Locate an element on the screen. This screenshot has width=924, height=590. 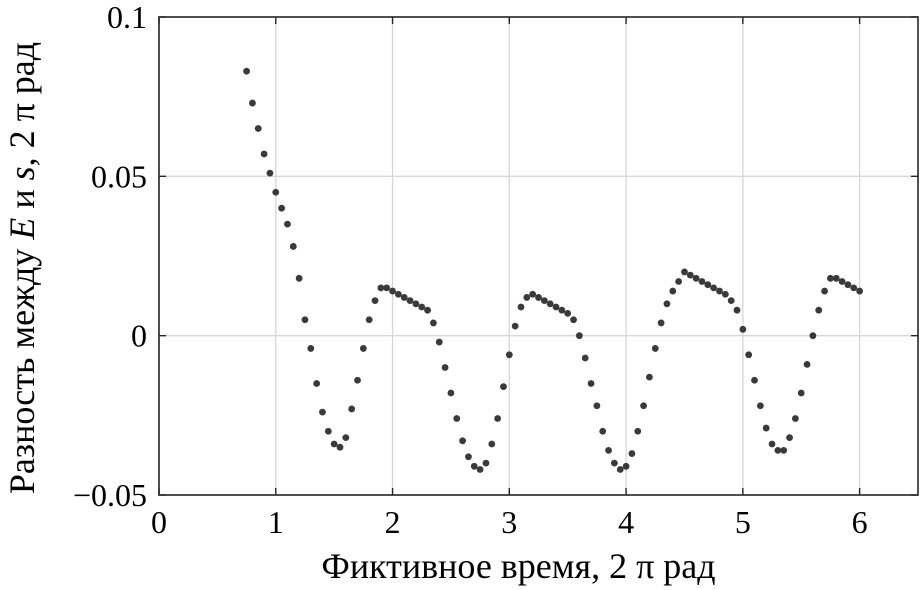
x-tick-label: 6 is located at coordinates (860, 522).